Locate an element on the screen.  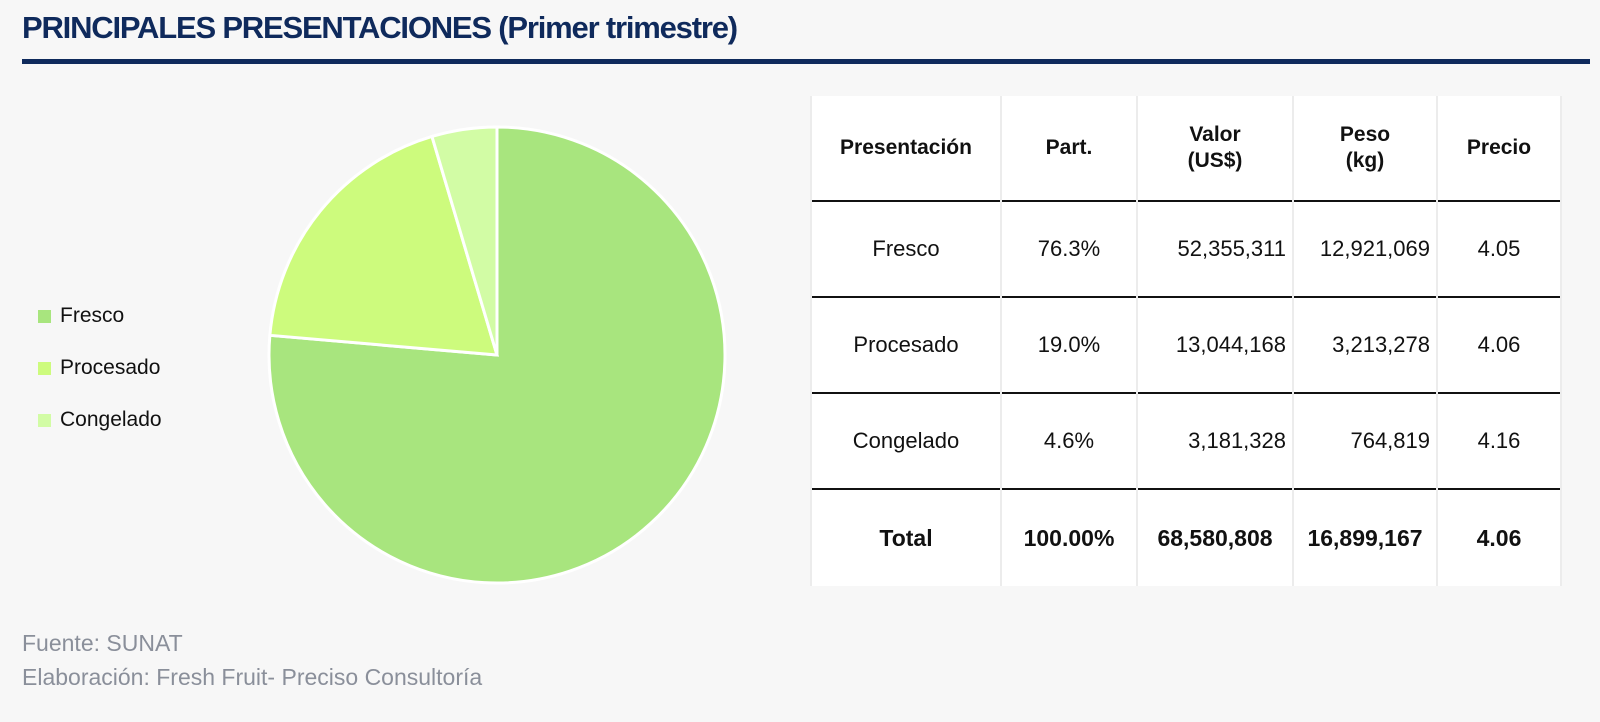
legend-item-congelado: Congelado is located at coordinates (100, 420).